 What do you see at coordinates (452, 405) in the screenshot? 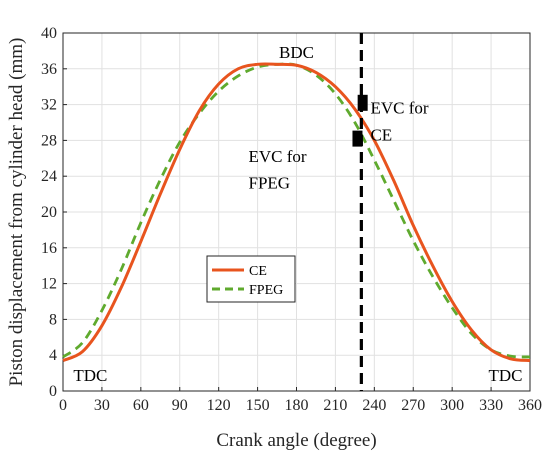
I see `x-tick-label: 300` at bounding box center [452, 405].